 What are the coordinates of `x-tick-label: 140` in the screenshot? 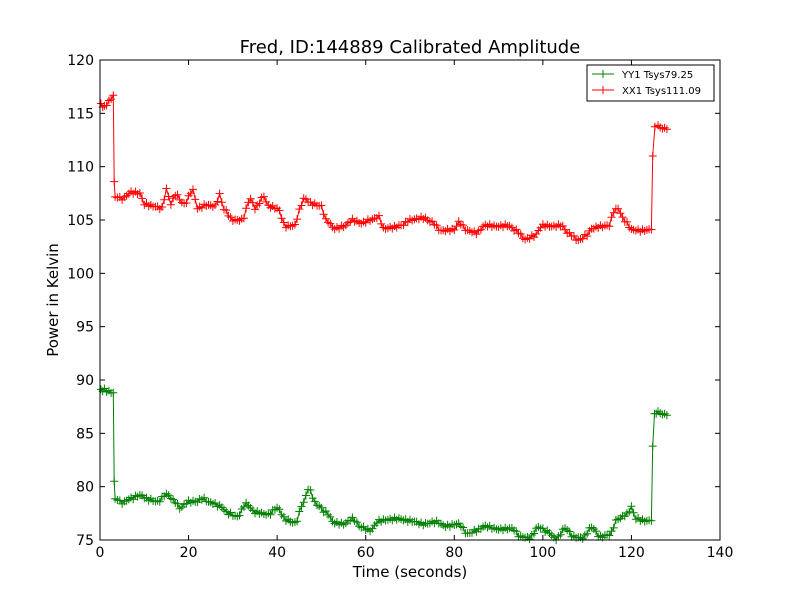 It's located at (720, 553).